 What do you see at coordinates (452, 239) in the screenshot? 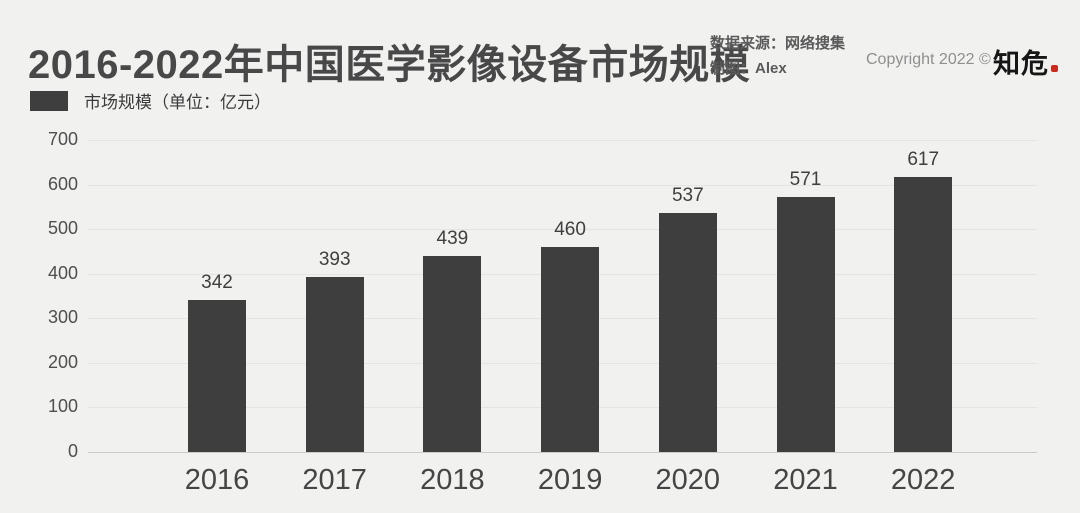
I see `bar-value-label: 439` at bounding box center [452, 239].